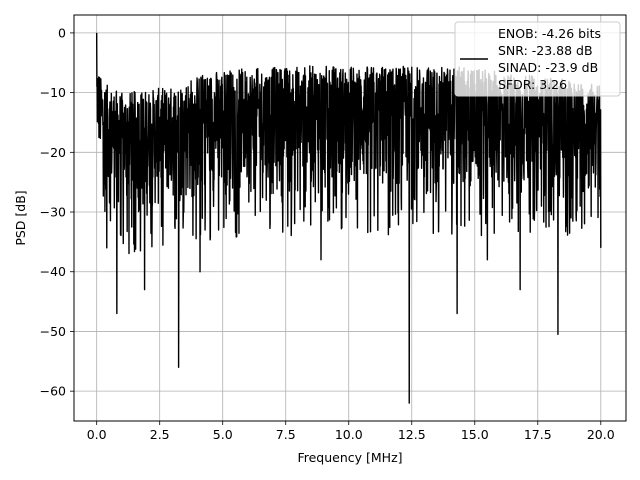 The height and width of the screenshot is (480, 640). I want to click on y-tick-label: 0, so click(62, 32).